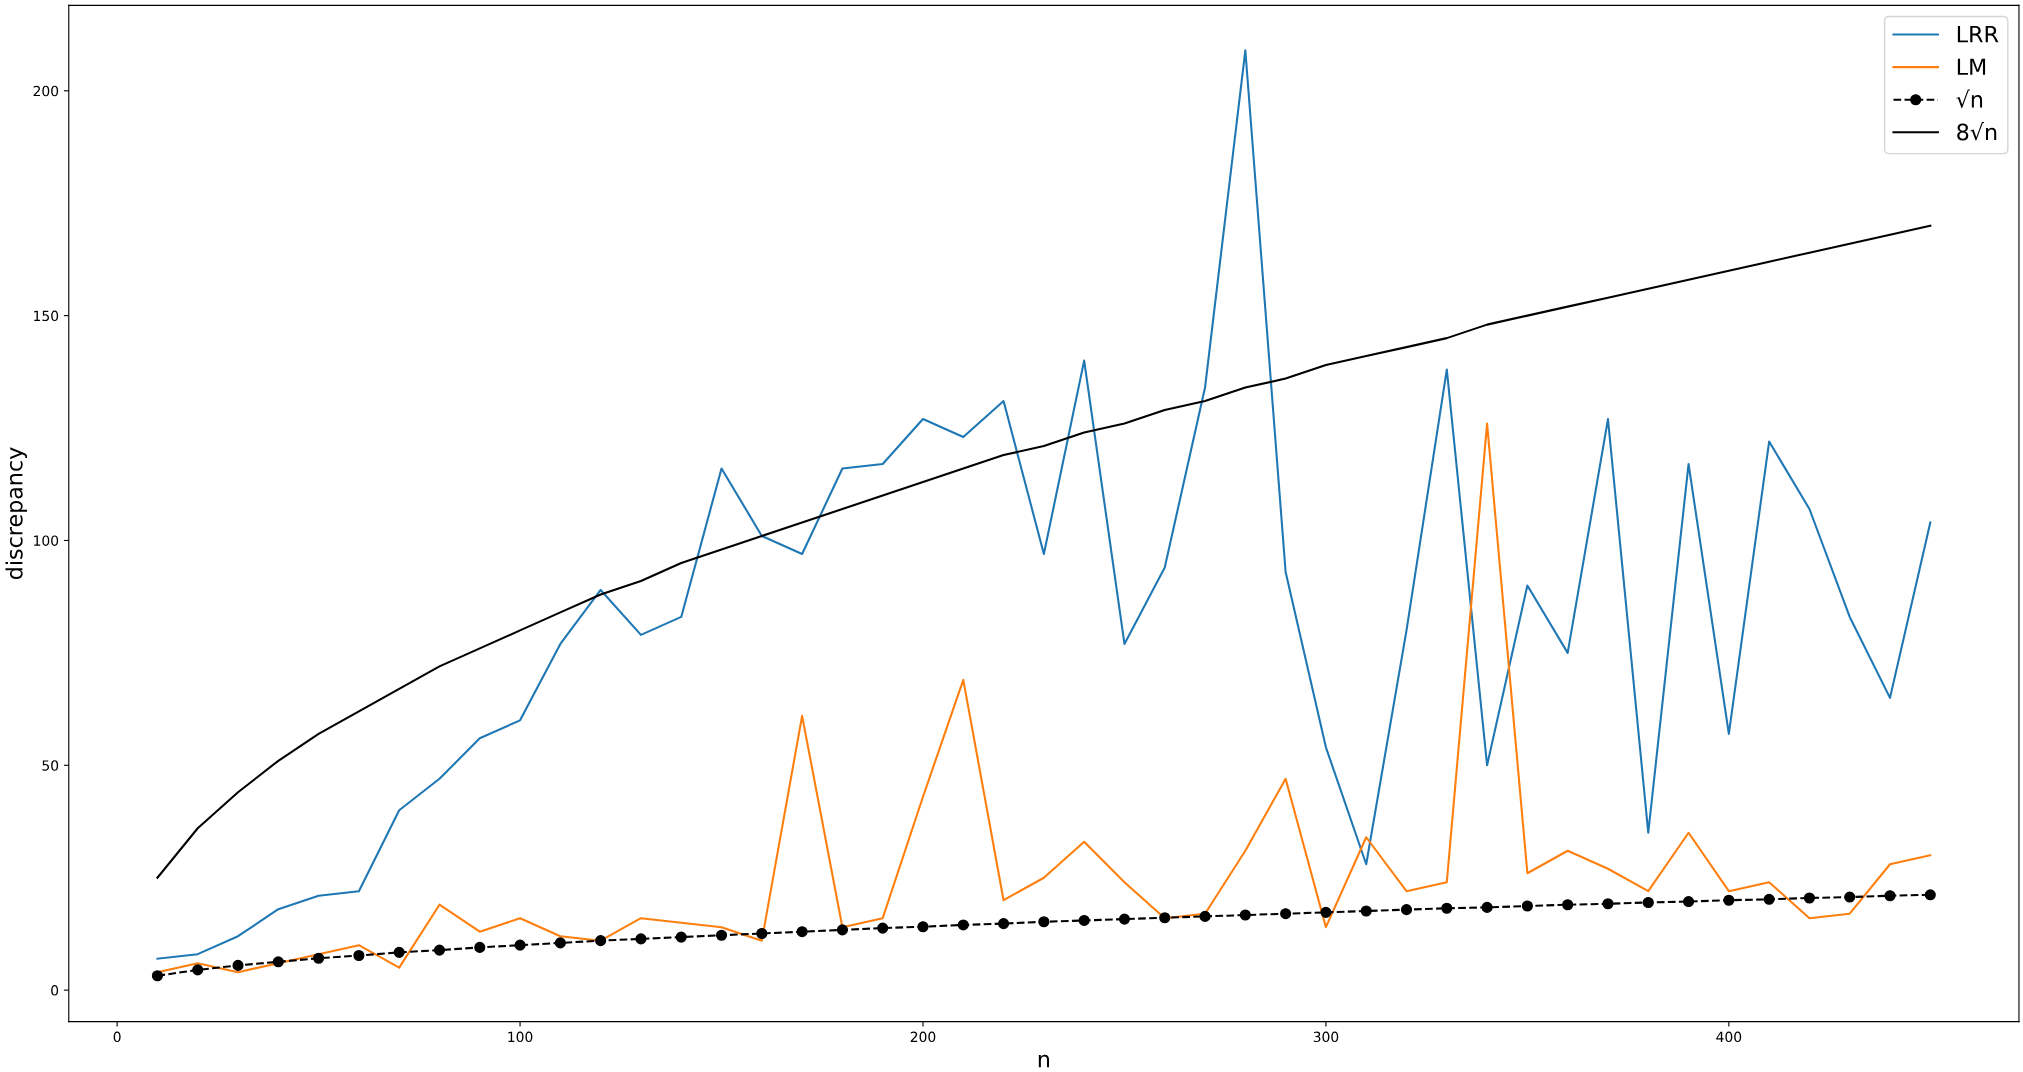 Image resolution: width=2023 pixels, height=1072 pixels. What do you see at coordinates (16, 513) in the screenshot?
I see `y-axis-title: discrepancy` at bounding box center [16, 513].